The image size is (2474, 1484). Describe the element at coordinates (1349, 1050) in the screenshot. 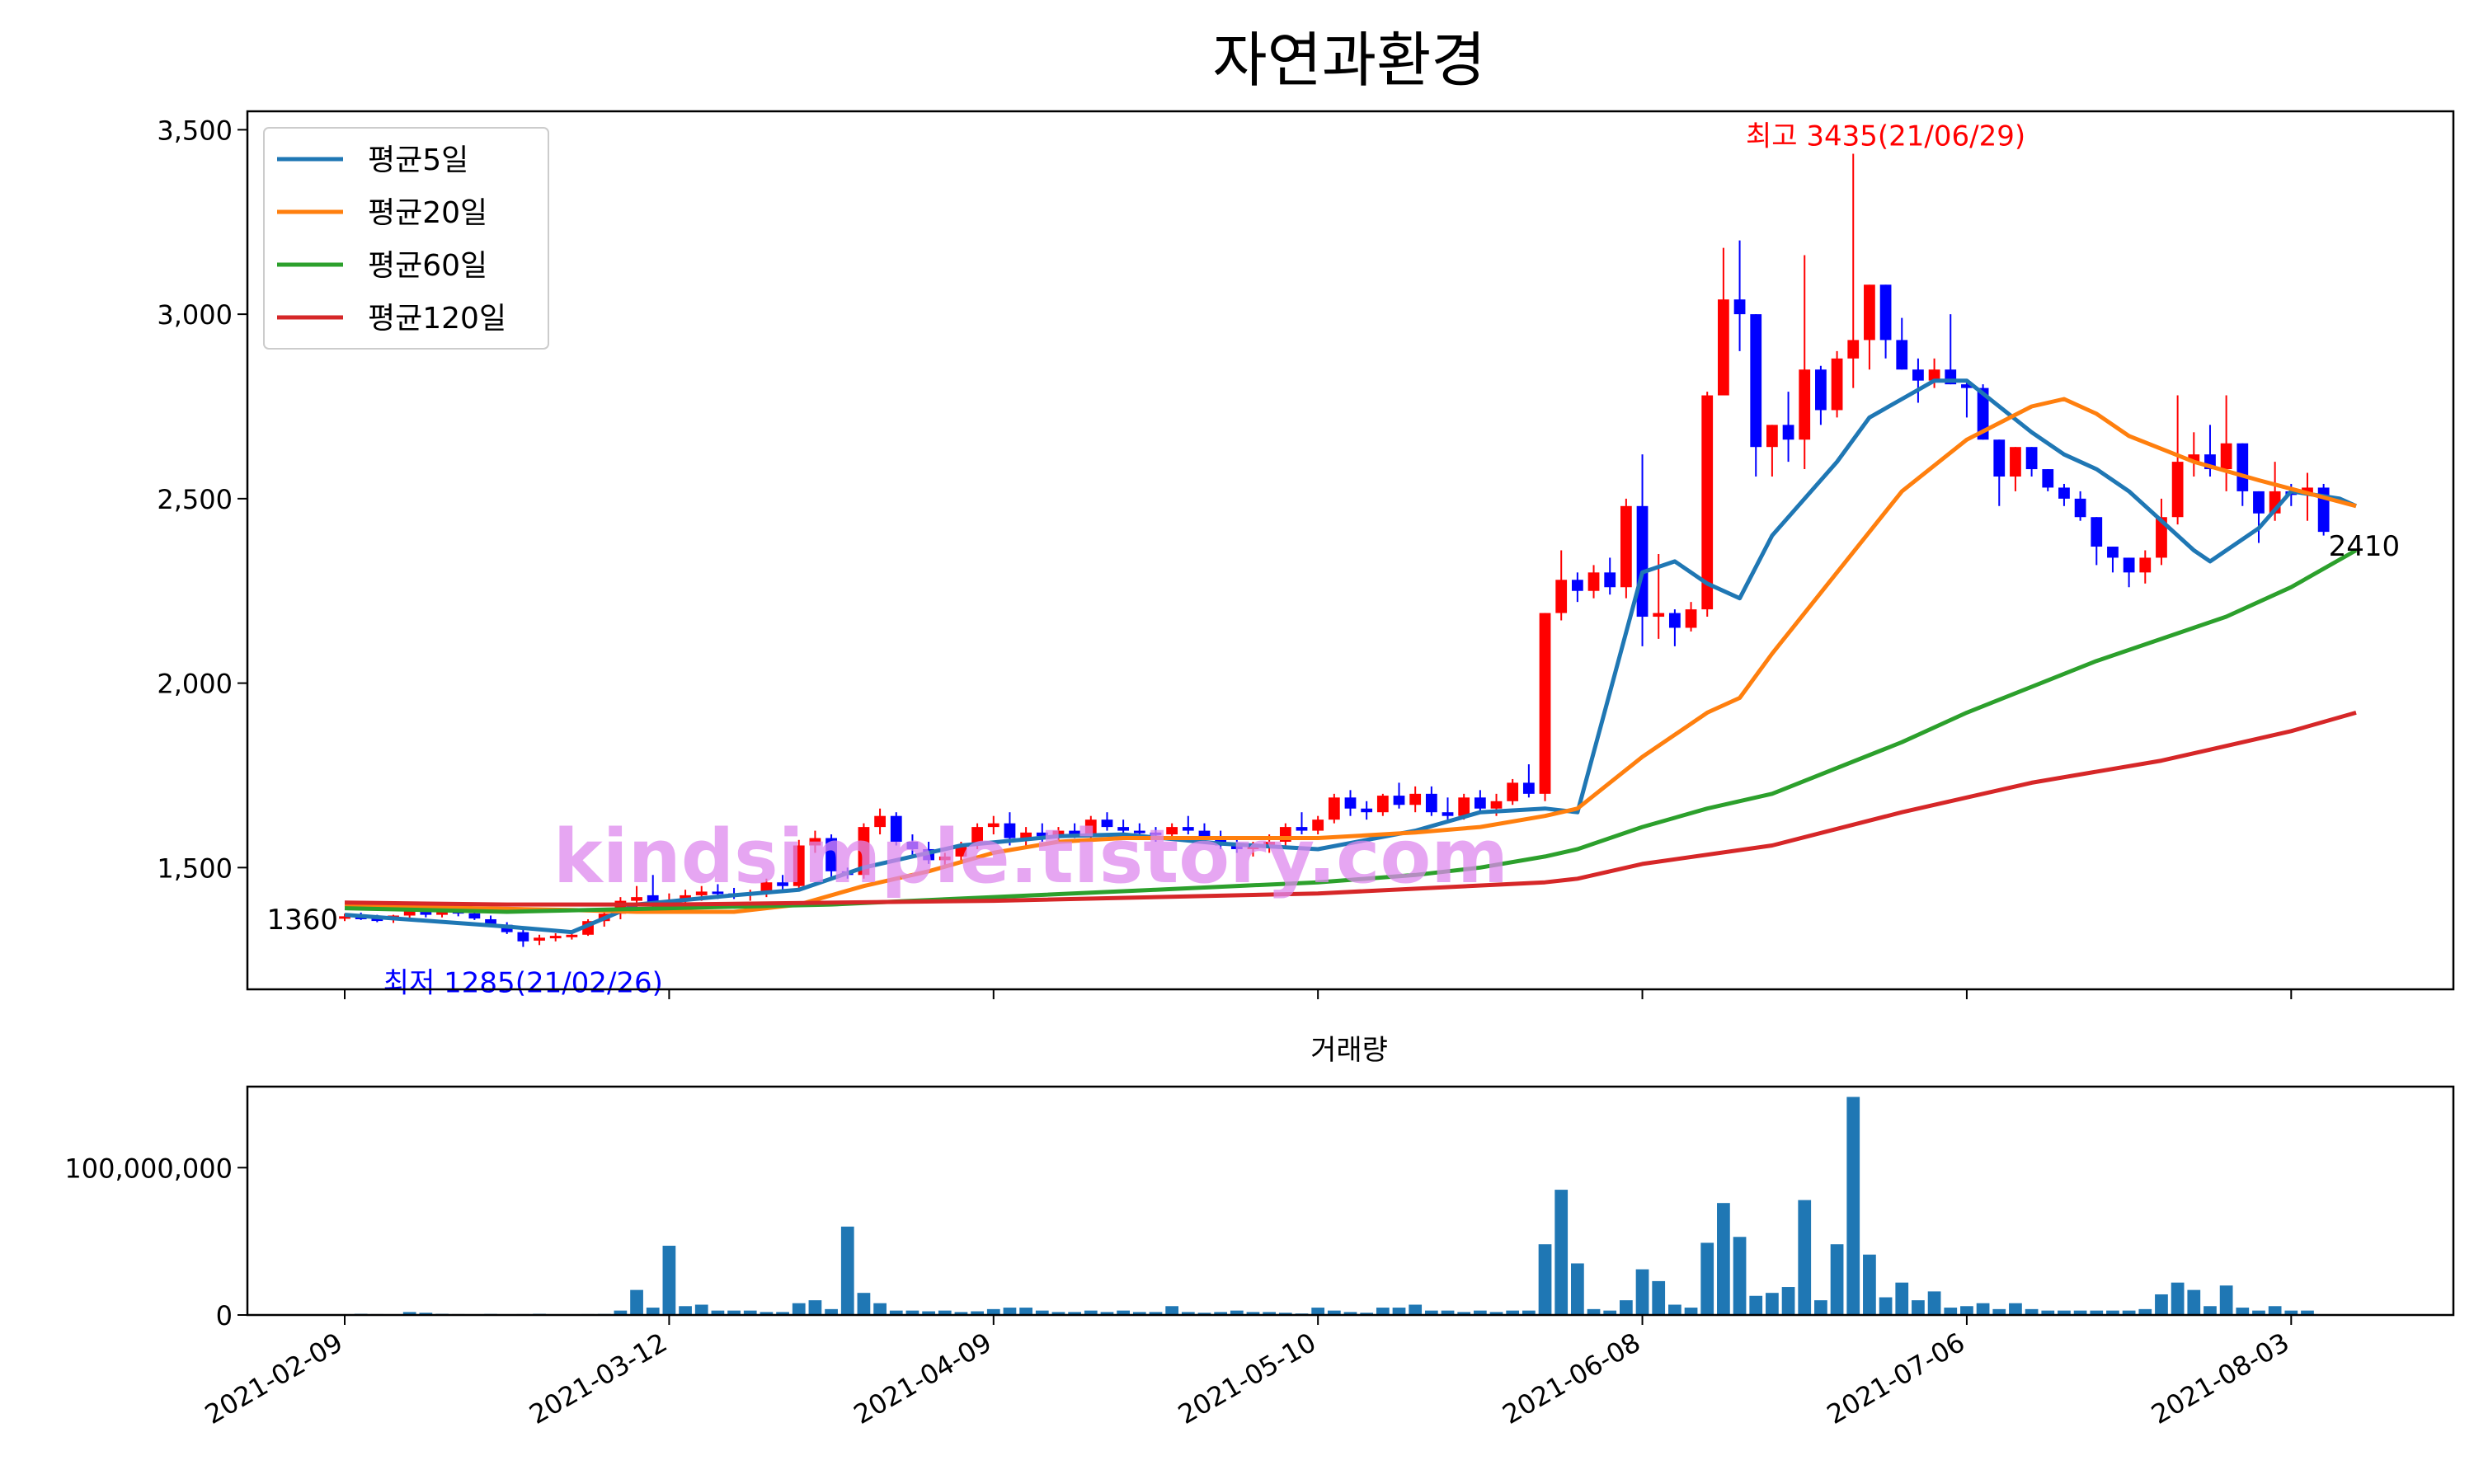

I see `volume-title: 거래량` at that location.